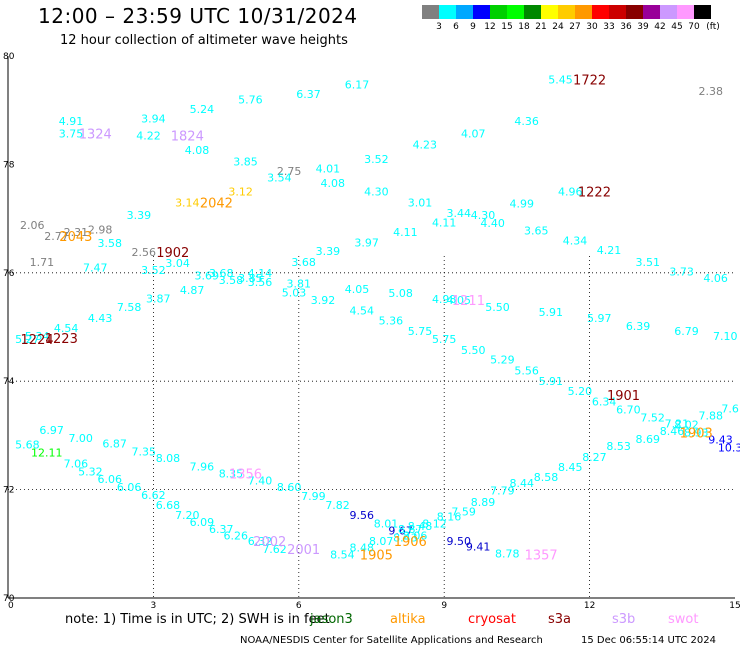 The height and width of the screenshot is (650, 740). Describe the element at coordinates (405, 537) in the screenshot. I see `data-point-label: 8.43` at that location.